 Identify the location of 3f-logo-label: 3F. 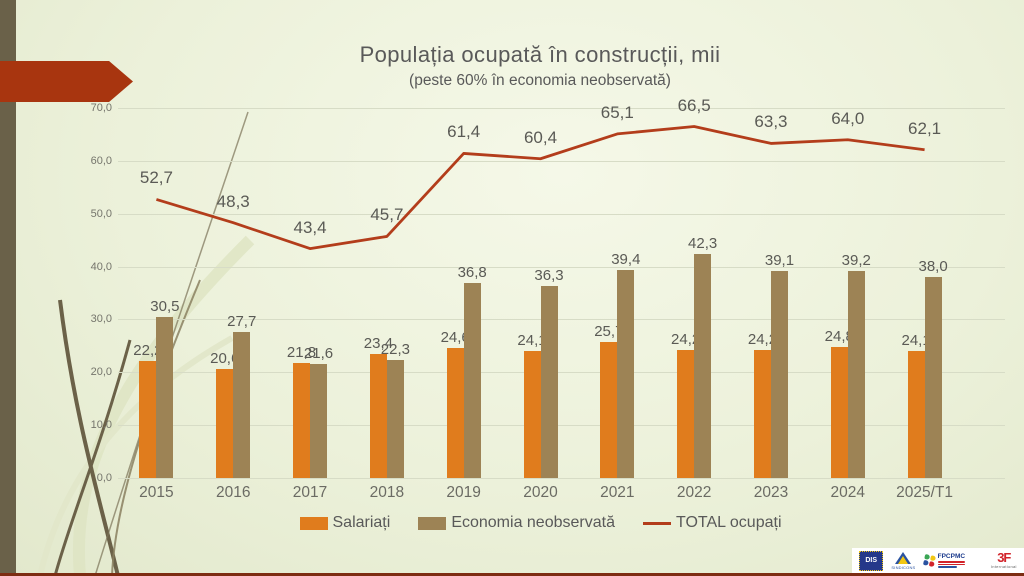
(1004, 557).